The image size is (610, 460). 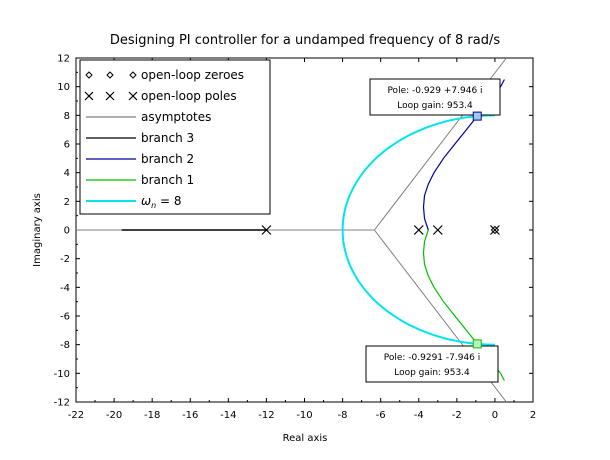 I want to click on y-tick-label: -8, so click(x=65, y=345).